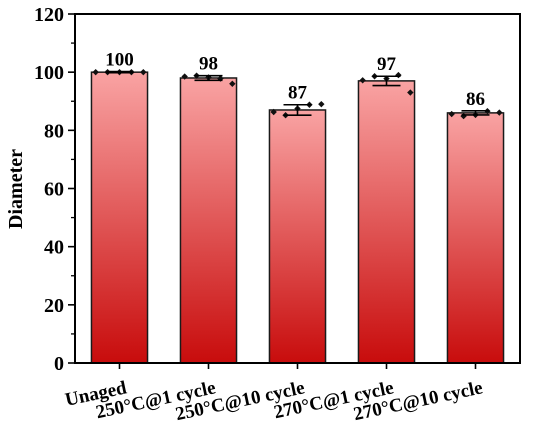 The height and width of the screenshot is (432, 550). What do you see at coordinates (49, 73) in the screenshot?
I see `y-tick-label: 100` at bounding box center [49, 73].